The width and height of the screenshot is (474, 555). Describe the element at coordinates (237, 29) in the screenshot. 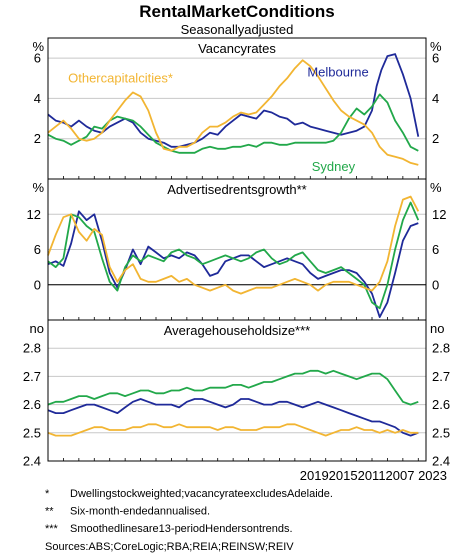

I see `chart-subtitle: Seasonallyadjusted` at that location.